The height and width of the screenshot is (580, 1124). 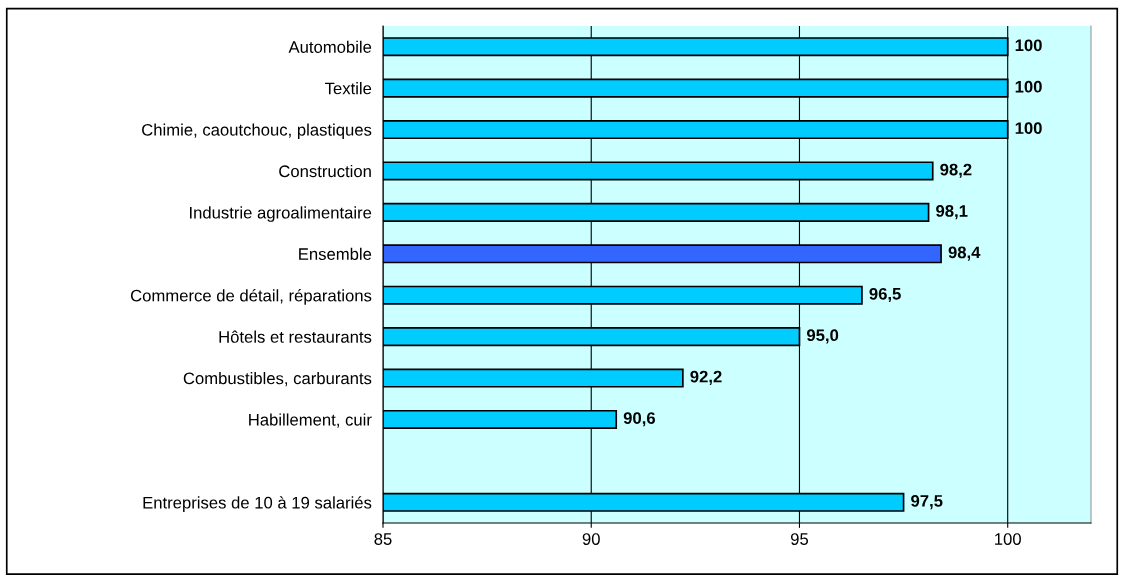 I want to click on y-tick-label: Automobile, so click(x=330, y=46).